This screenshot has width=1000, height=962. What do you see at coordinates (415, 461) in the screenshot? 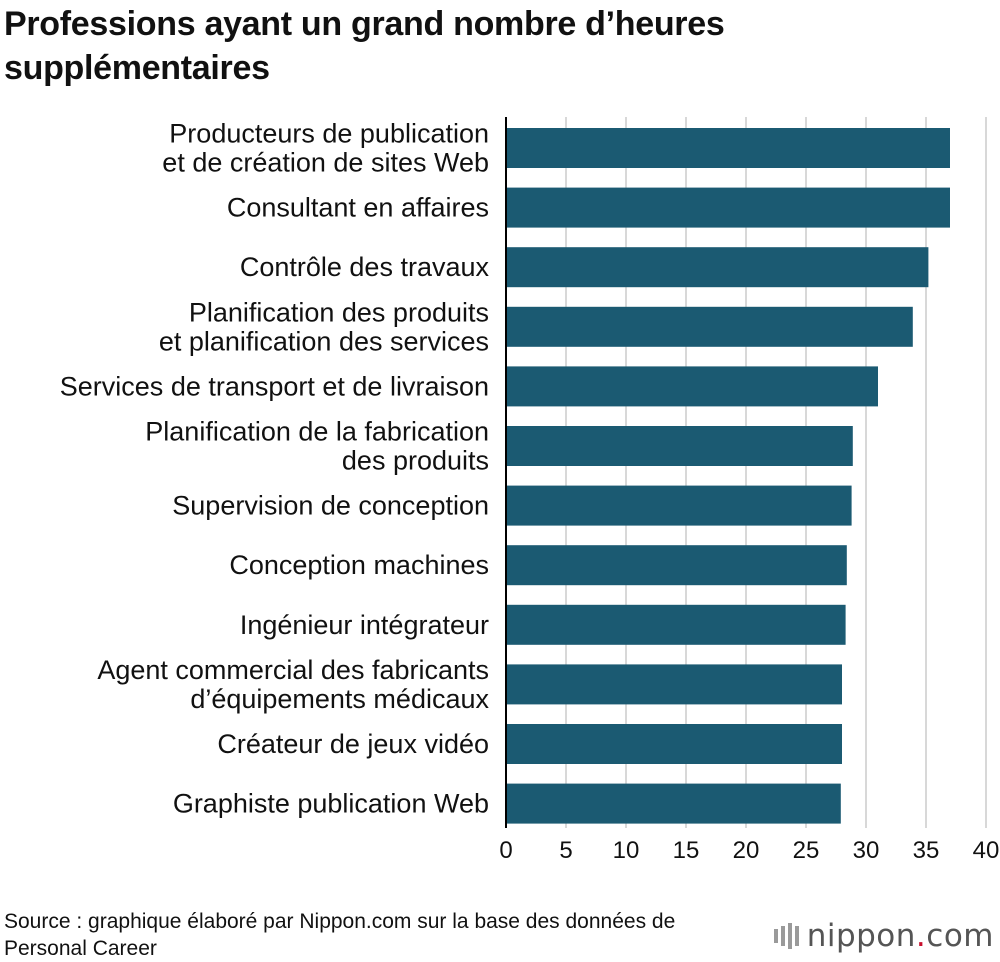
I see `category-label-line: des produits` at bounding box center [415, 461].